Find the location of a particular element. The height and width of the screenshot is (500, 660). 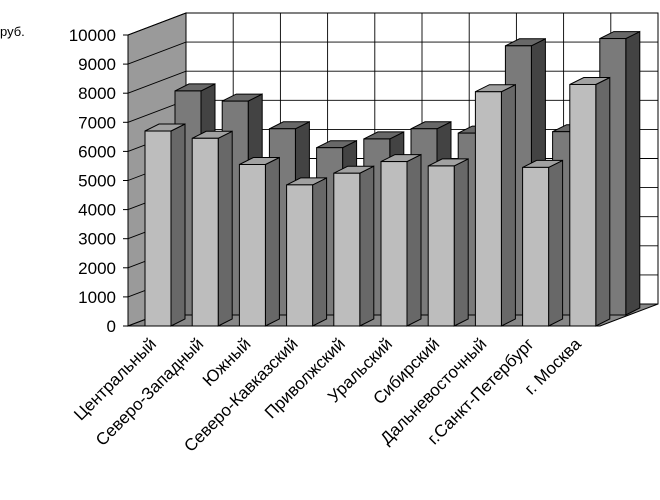

y-axis-unit-label: руб. is located at coordinates (12, 31).